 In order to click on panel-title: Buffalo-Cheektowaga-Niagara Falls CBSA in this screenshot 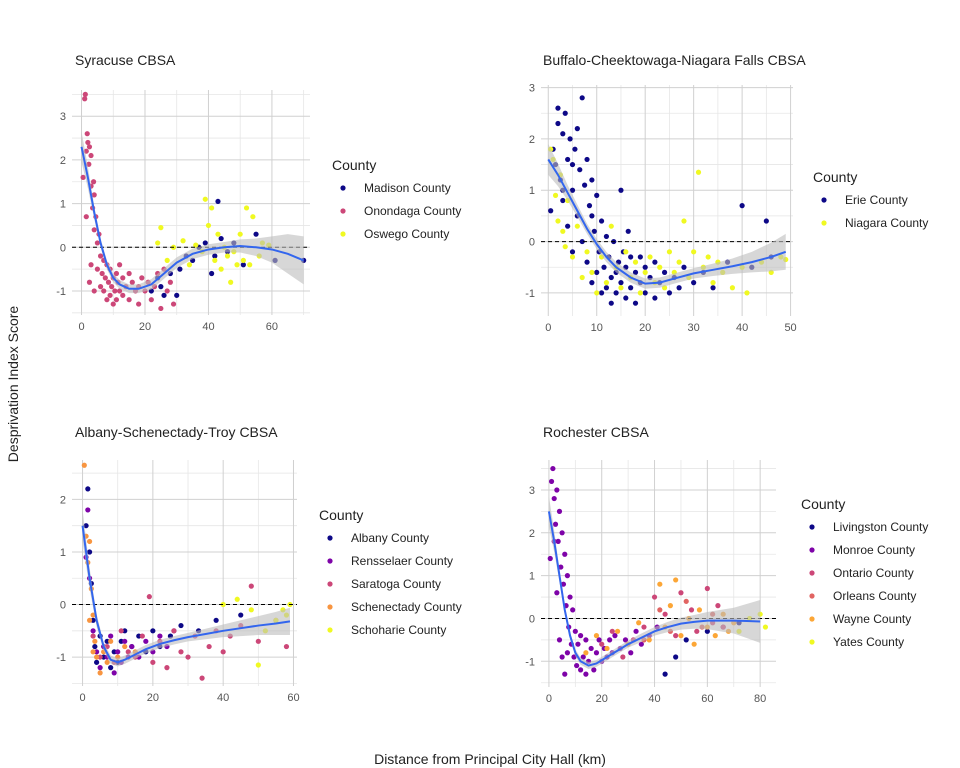, I will do `click(674, 60)`.